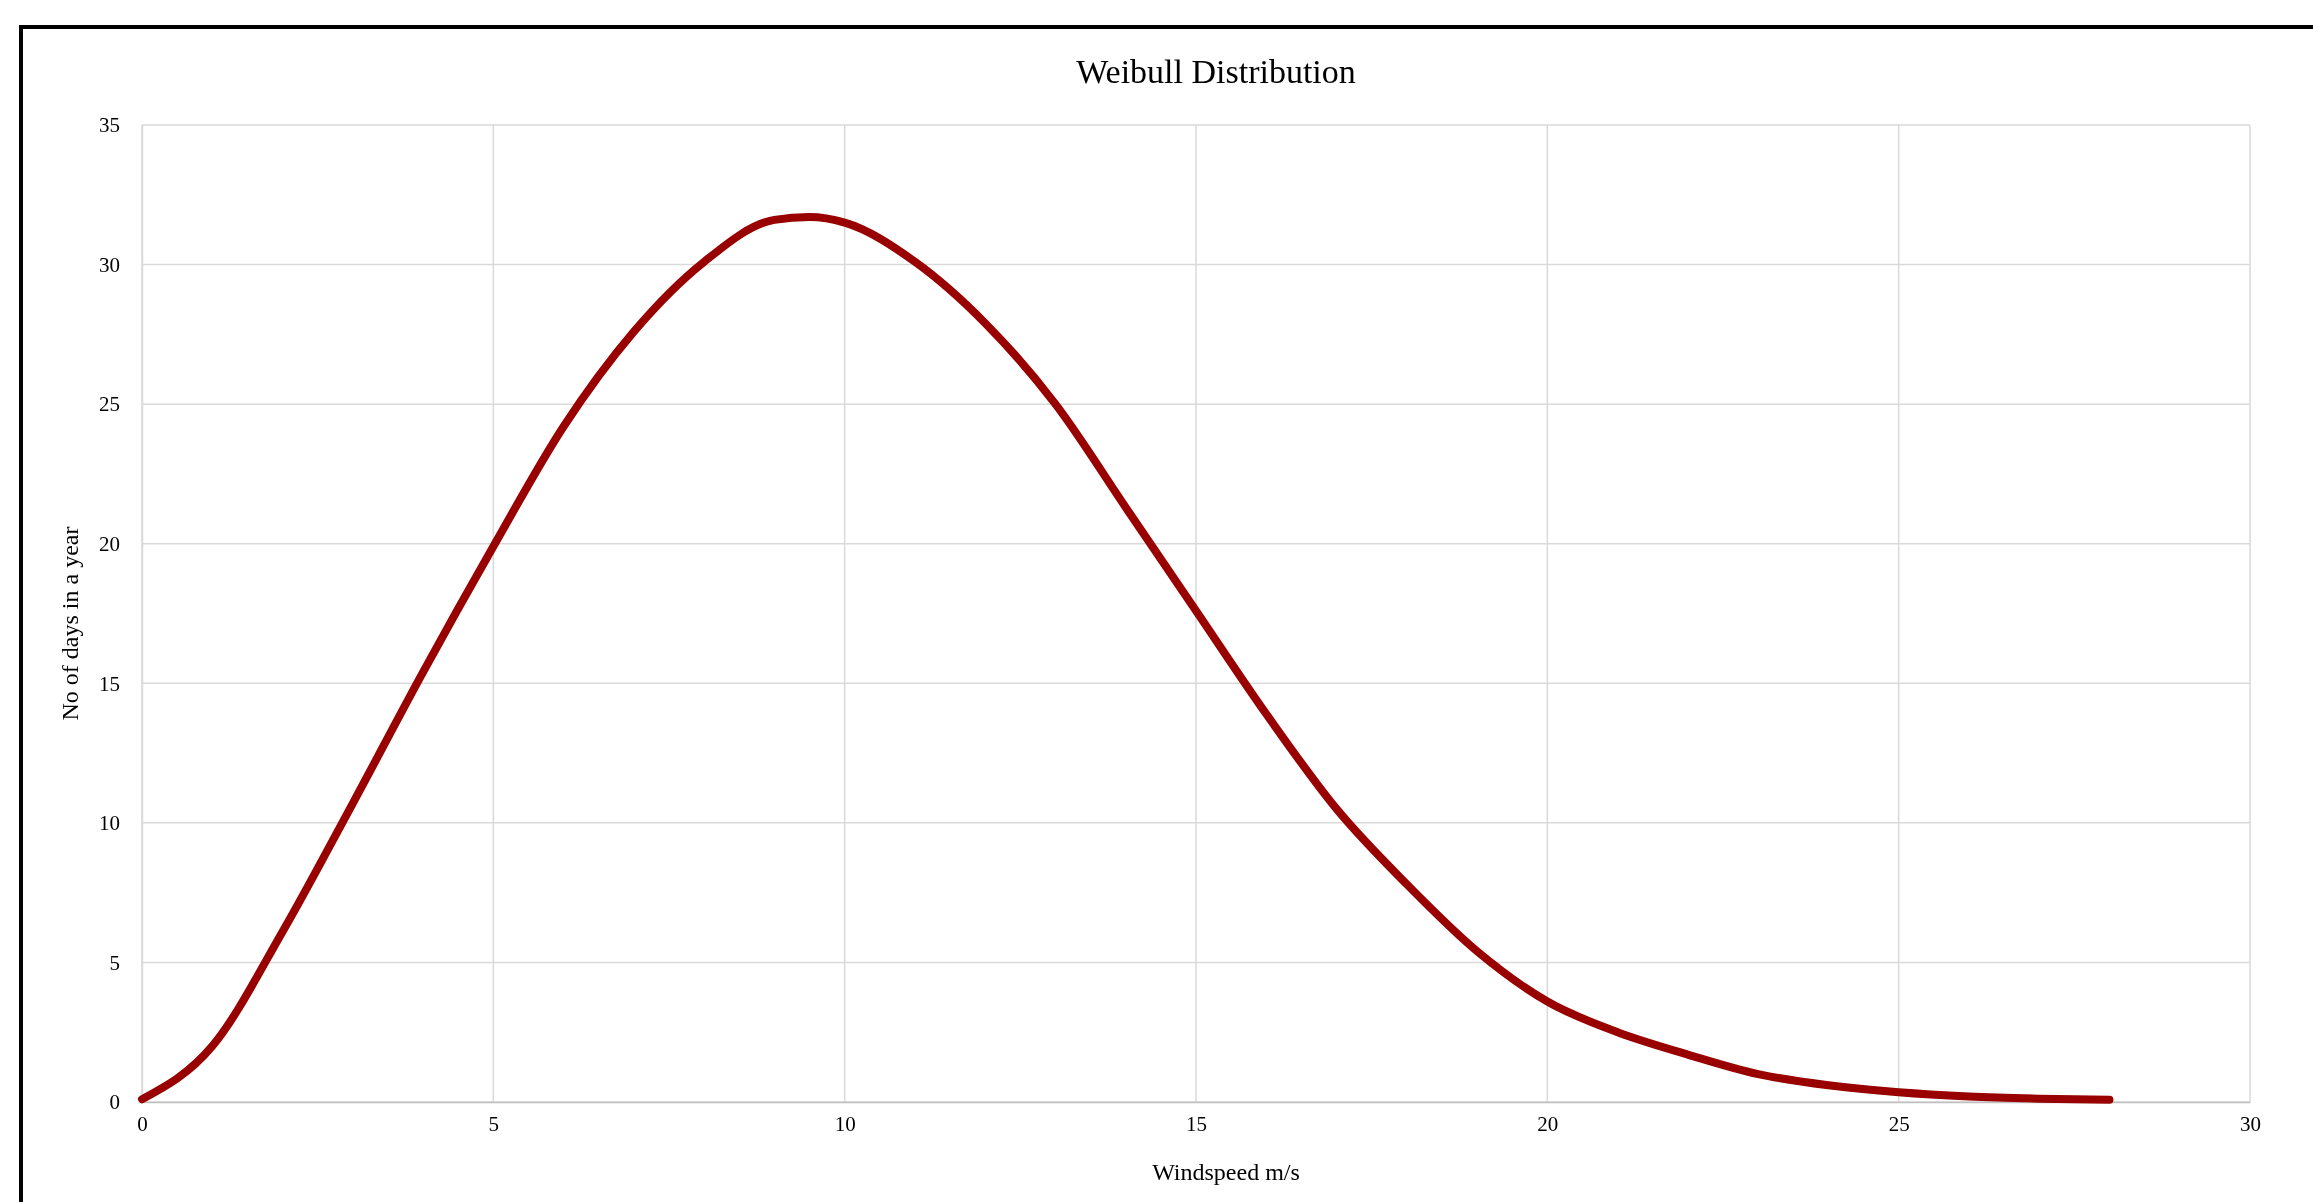 Image resolution: width=2313 pixels, height=1202 pixels. What do you see at coordinates (109, 264) in the screenshot?
I see `y-tick-label: 30` at bounding box center [109, 264].